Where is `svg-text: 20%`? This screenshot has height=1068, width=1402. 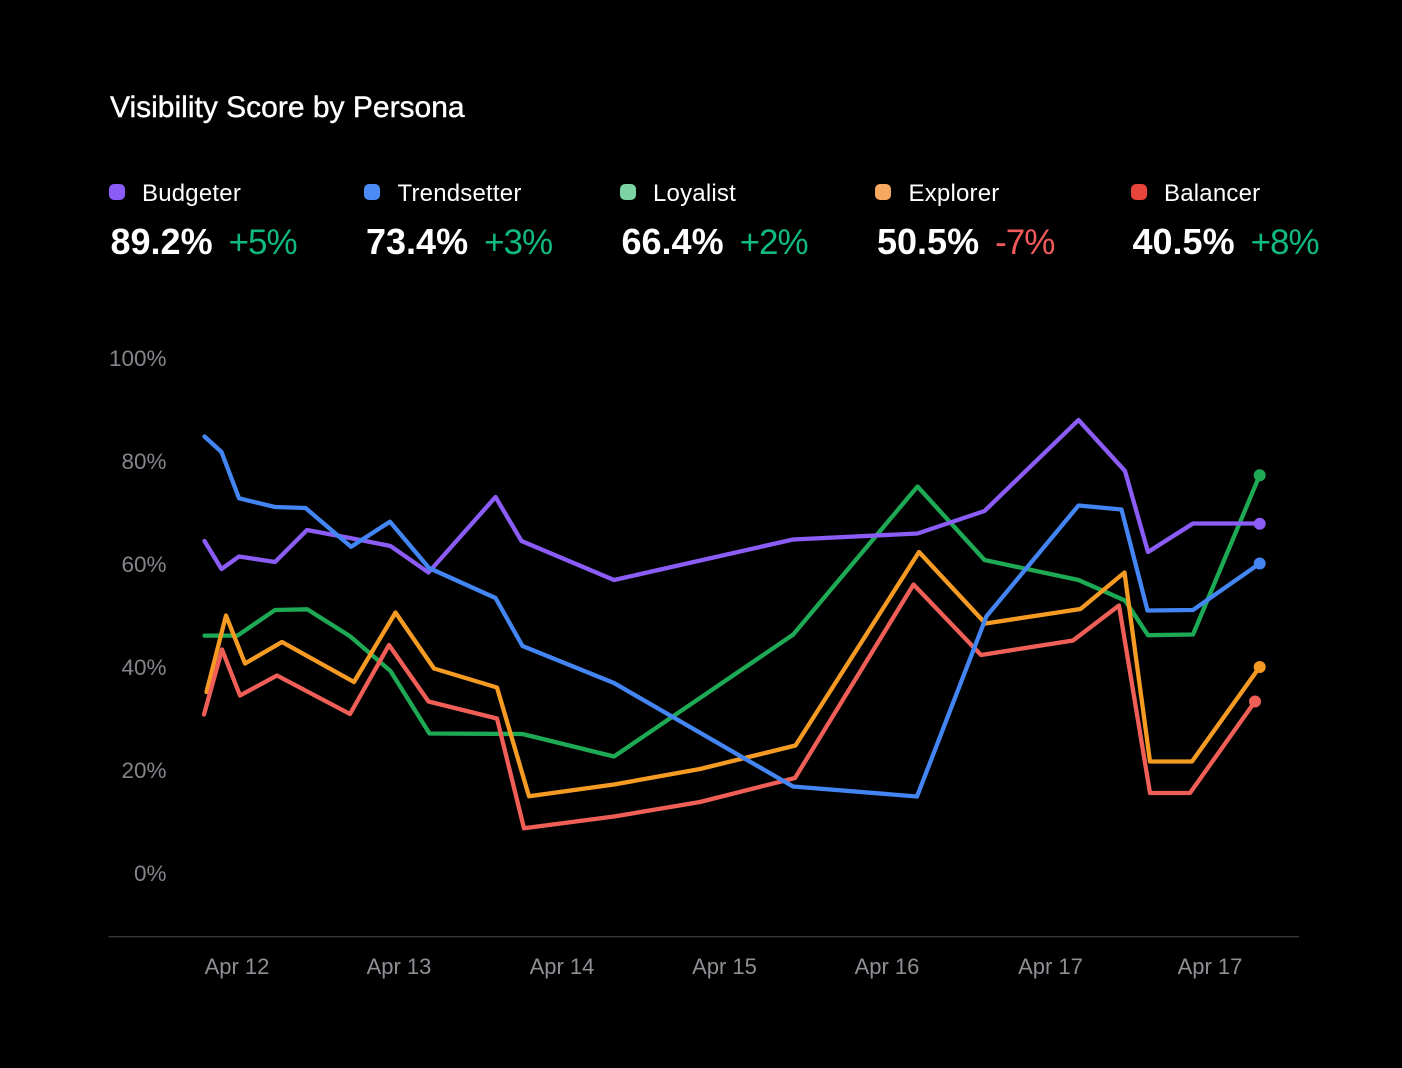 svg-text: 20% is located at coordinates (143, 770).